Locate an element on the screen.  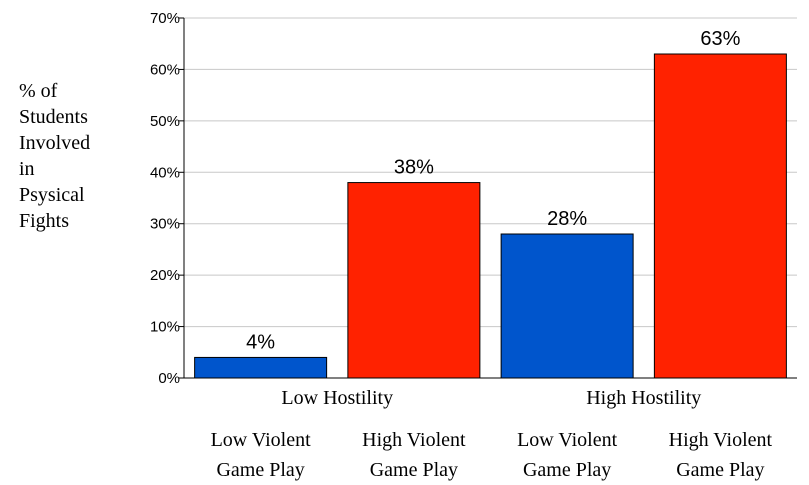
y-tick-label: 70% is located at coordinates (165, 18).